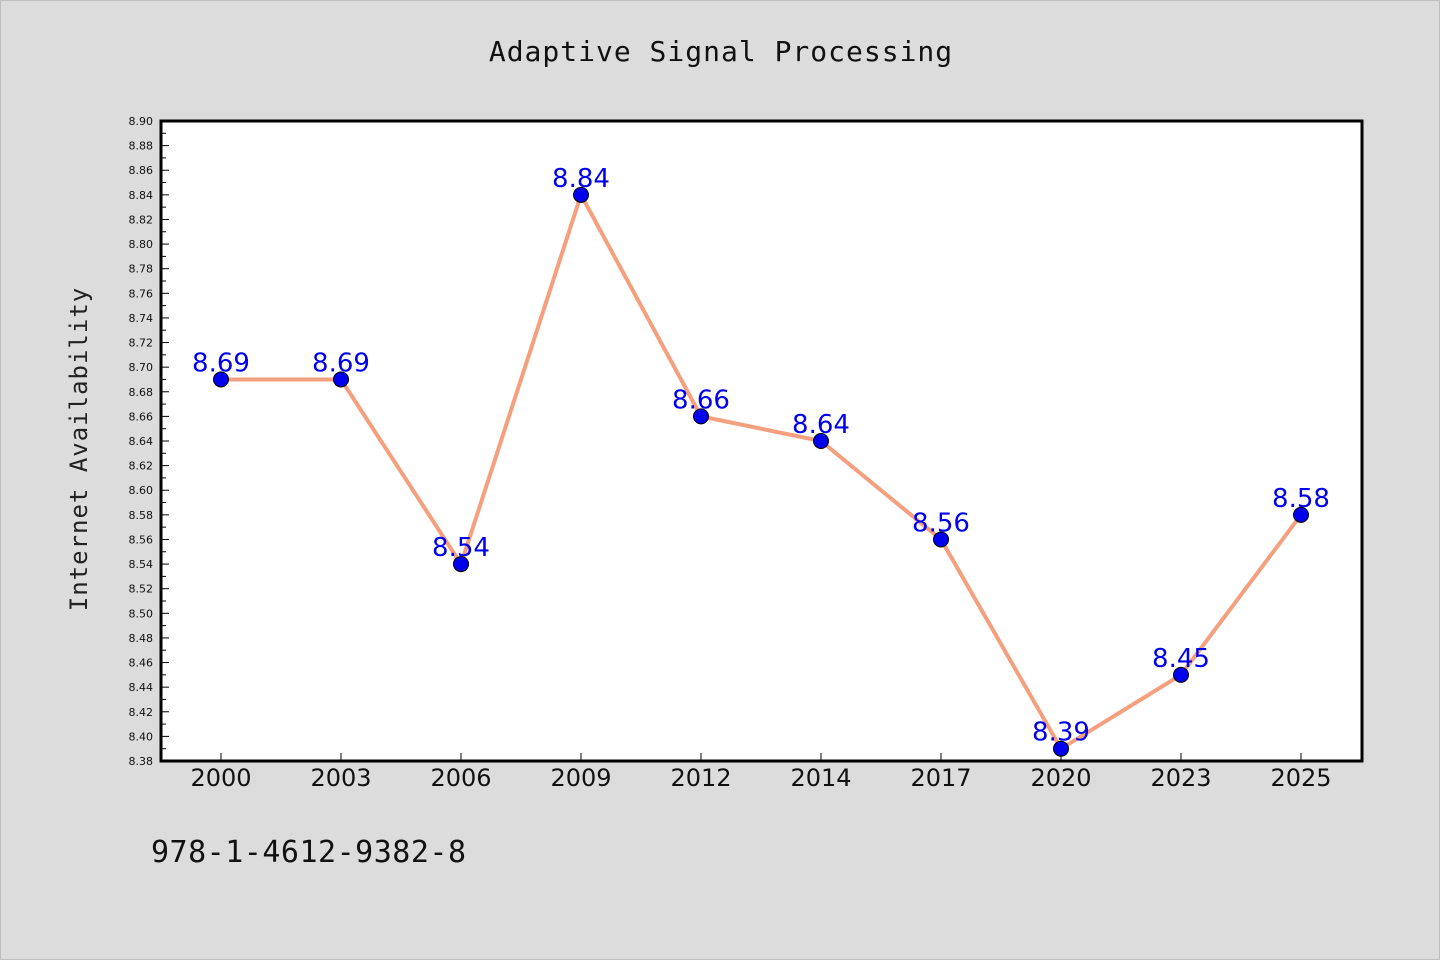 This screenshot has width=1440, height=960. I want to click on y-tick-label: 8.84, so click(141, 195).